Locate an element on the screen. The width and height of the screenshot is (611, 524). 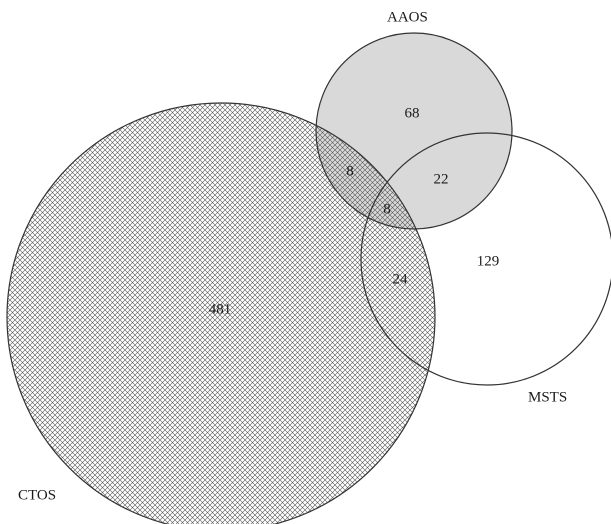
ctos-label: CTOS is located at coordinates (37, 495).